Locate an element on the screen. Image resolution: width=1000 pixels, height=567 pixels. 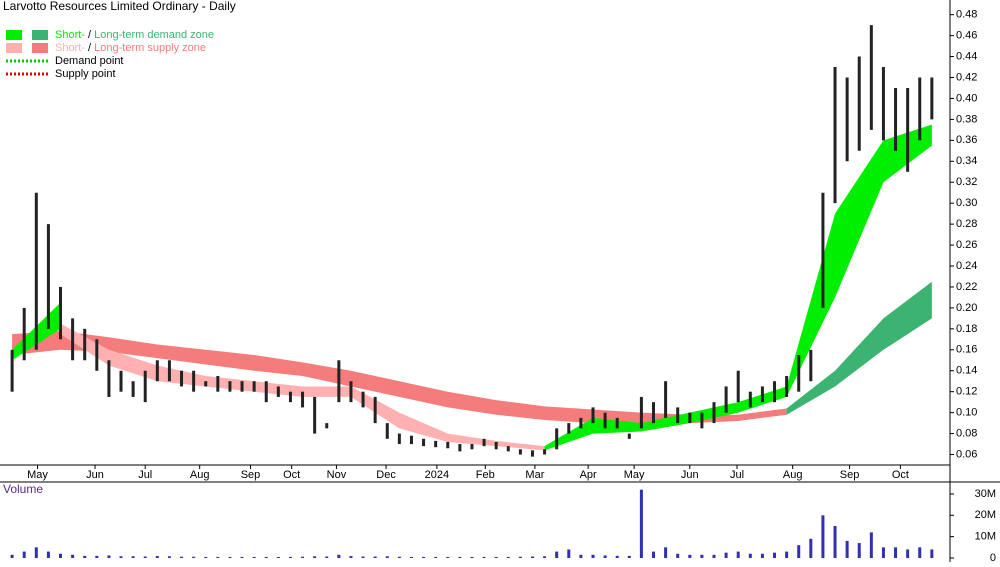
y-tick-label: 0.44 is located at coordinates (966, 56).